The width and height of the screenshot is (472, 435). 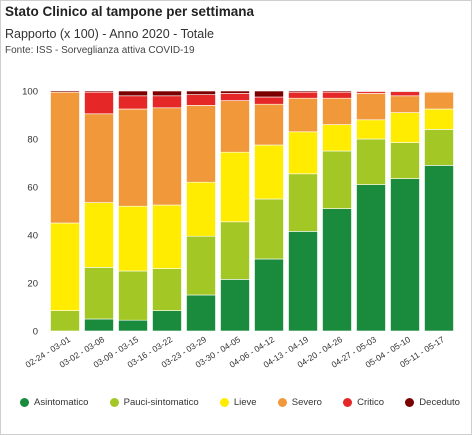 What do you see at coordinates (130, 11) in the screenshot?
I see `chart-title: Stato Clinico al tampone per settimana` at bounding box center [130, 11].